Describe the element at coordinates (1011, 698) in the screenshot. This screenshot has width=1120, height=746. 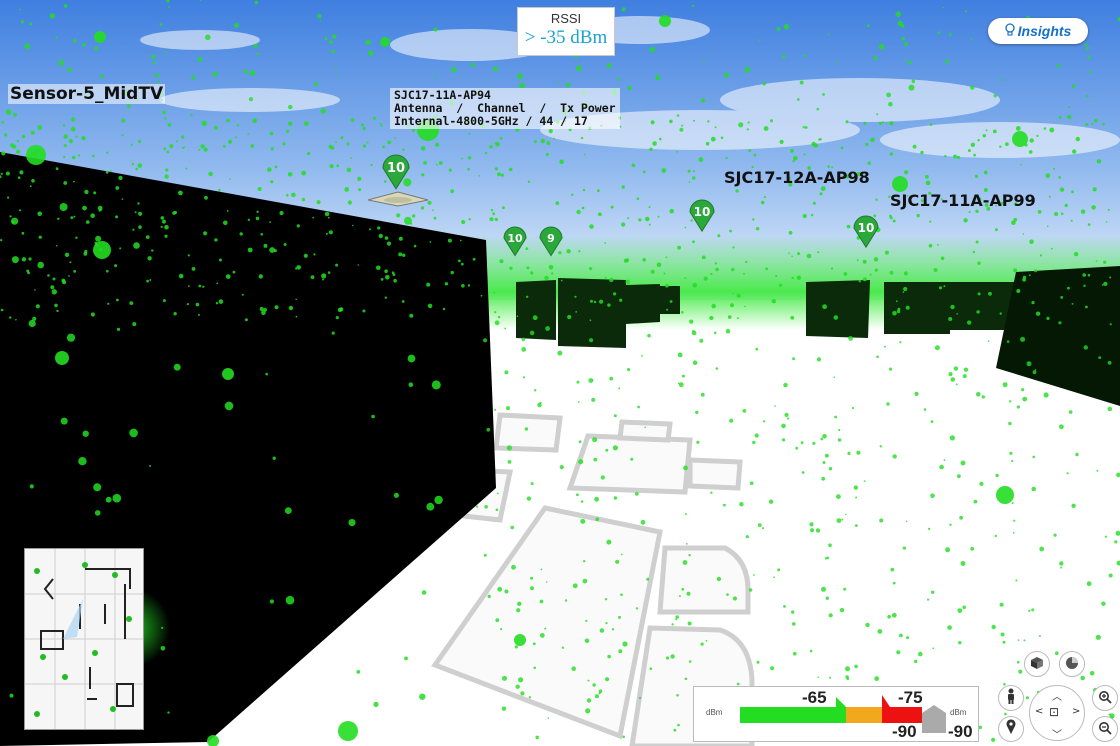
I see `person-view-button` at that location.